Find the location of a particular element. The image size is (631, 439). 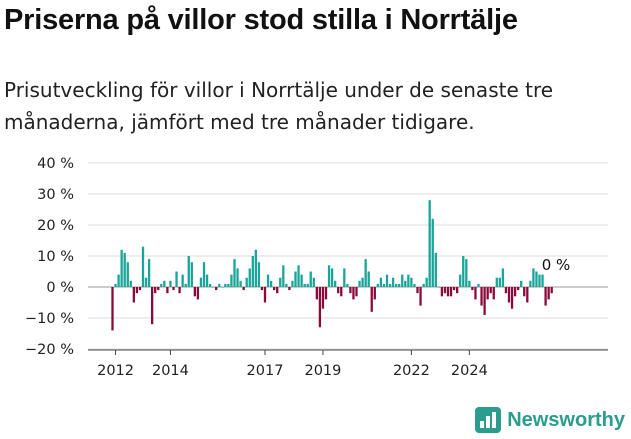

newsworthy-logo-icon is located at coordinates (488, 420).